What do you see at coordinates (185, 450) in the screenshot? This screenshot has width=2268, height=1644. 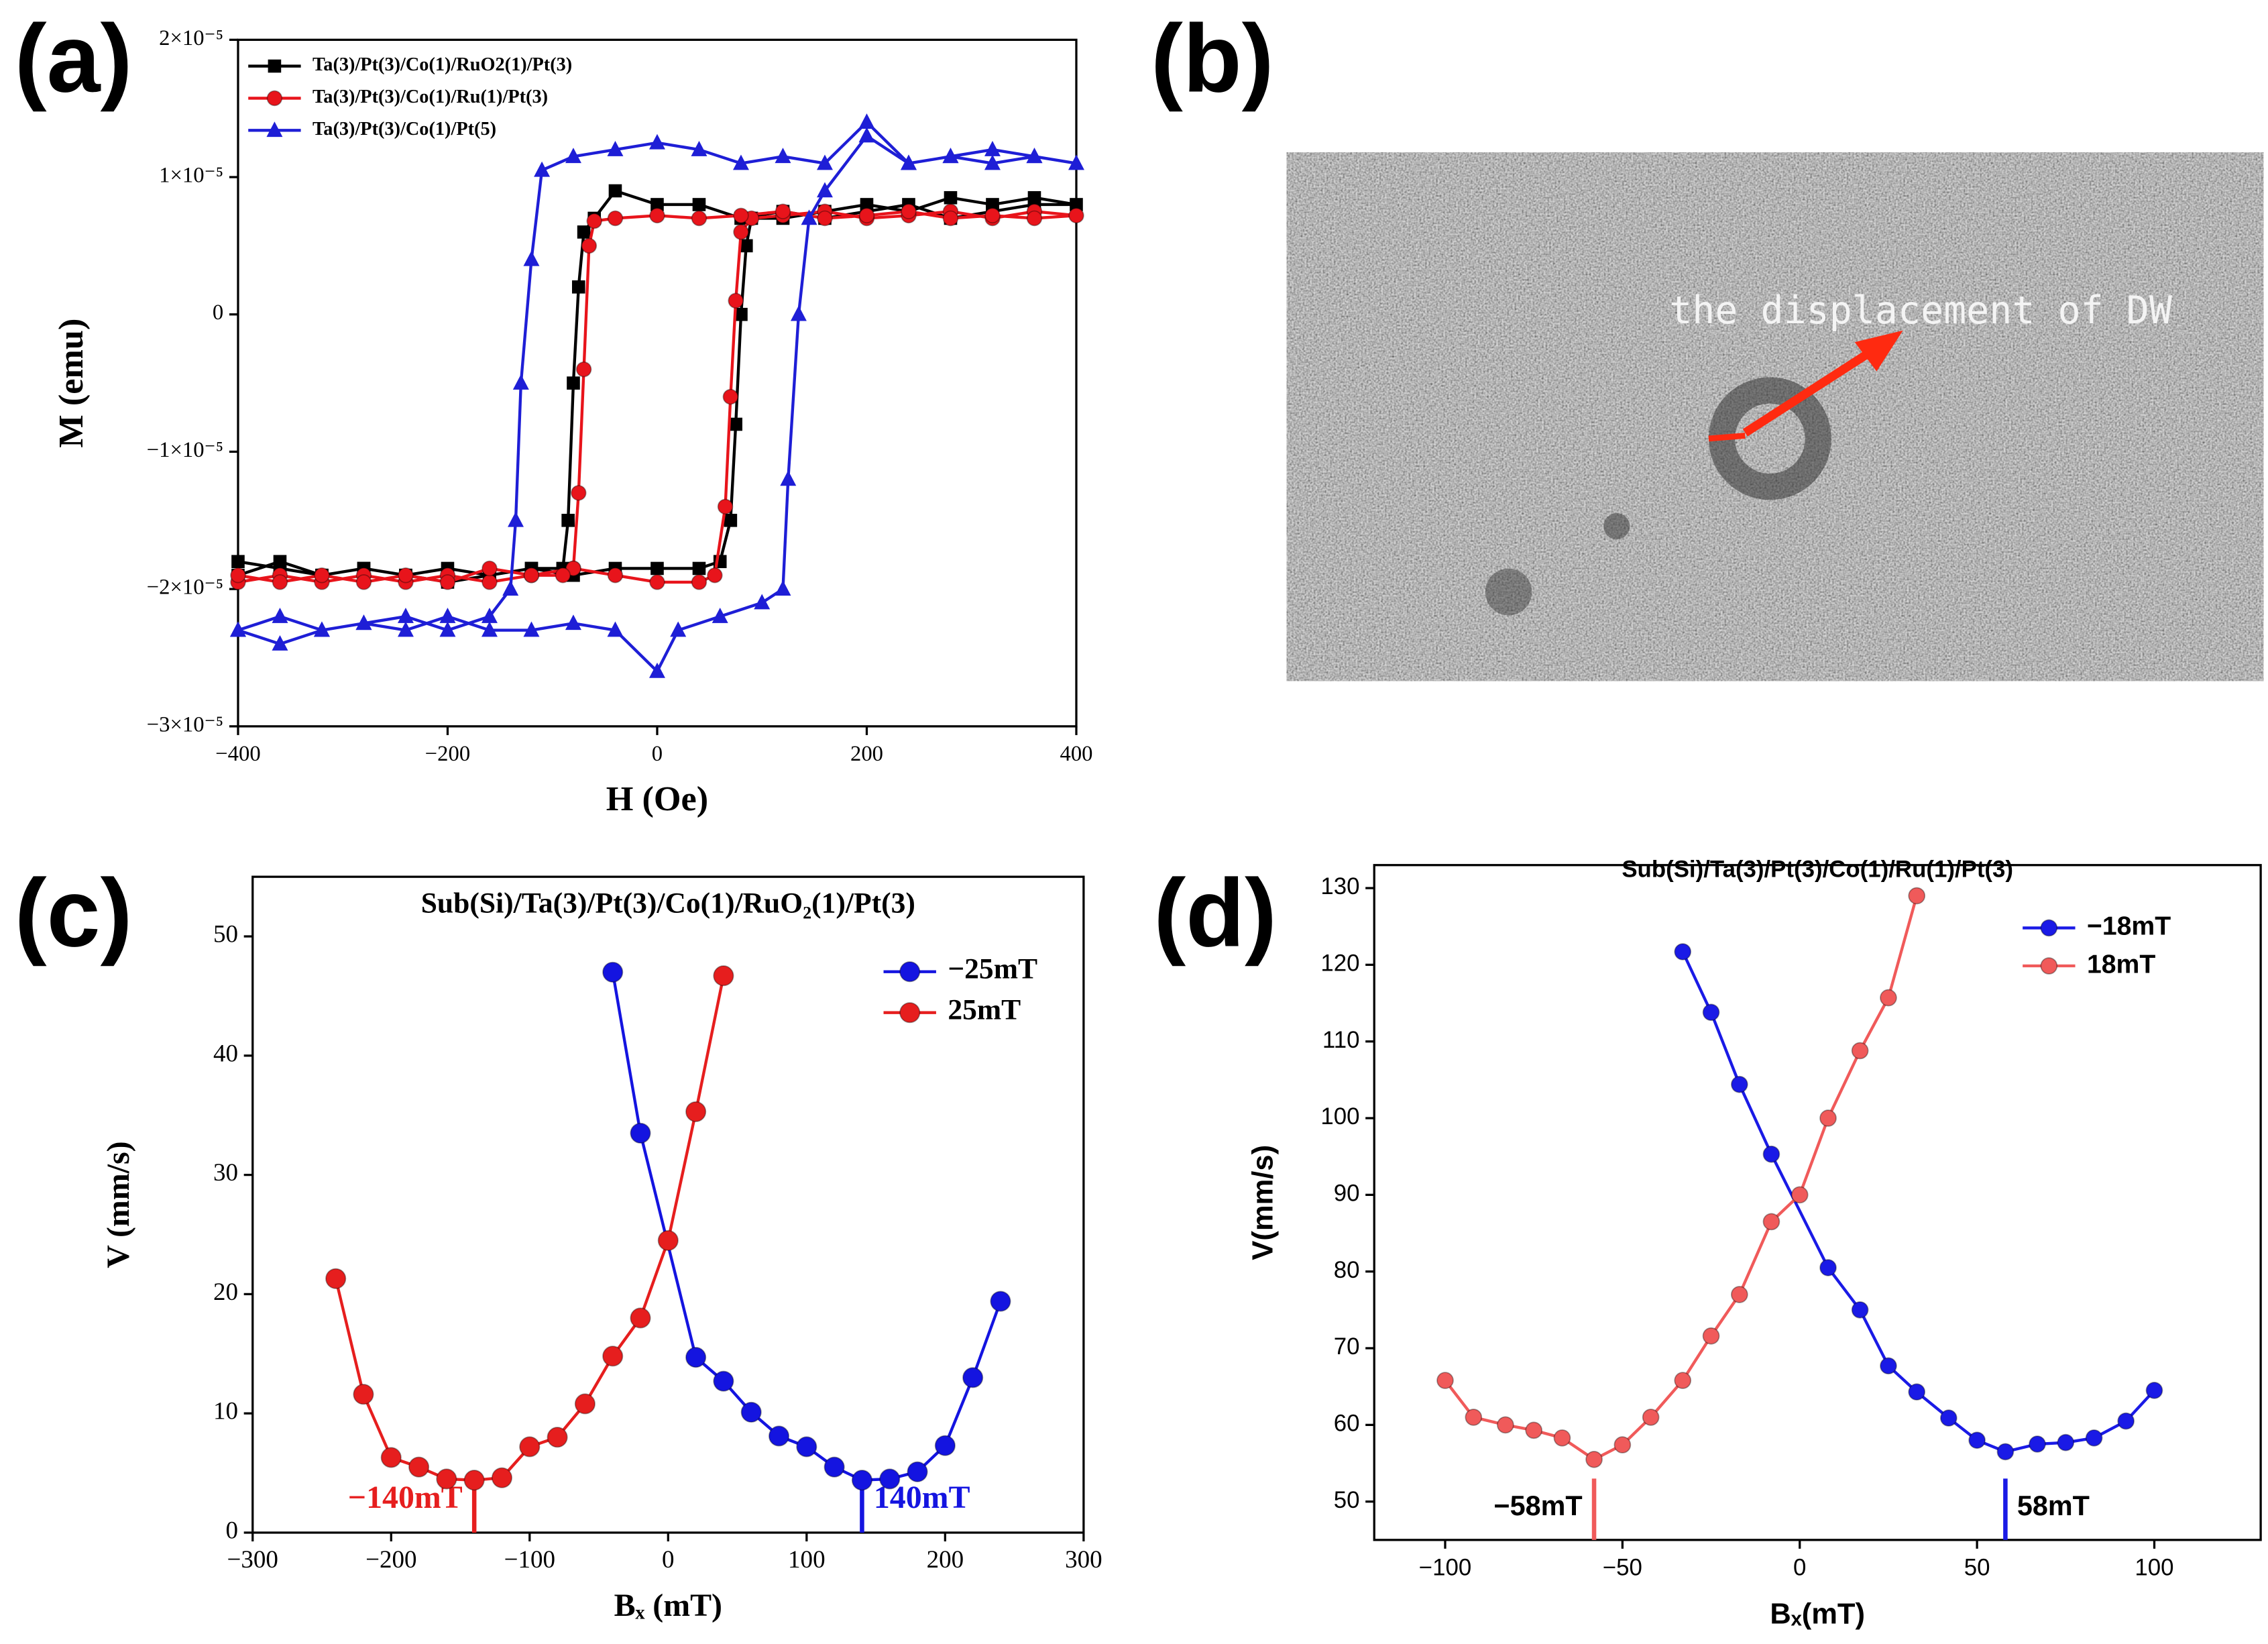 I see `y-tick-label: −1×10⁻⁵` at bounding box center [185, 450].